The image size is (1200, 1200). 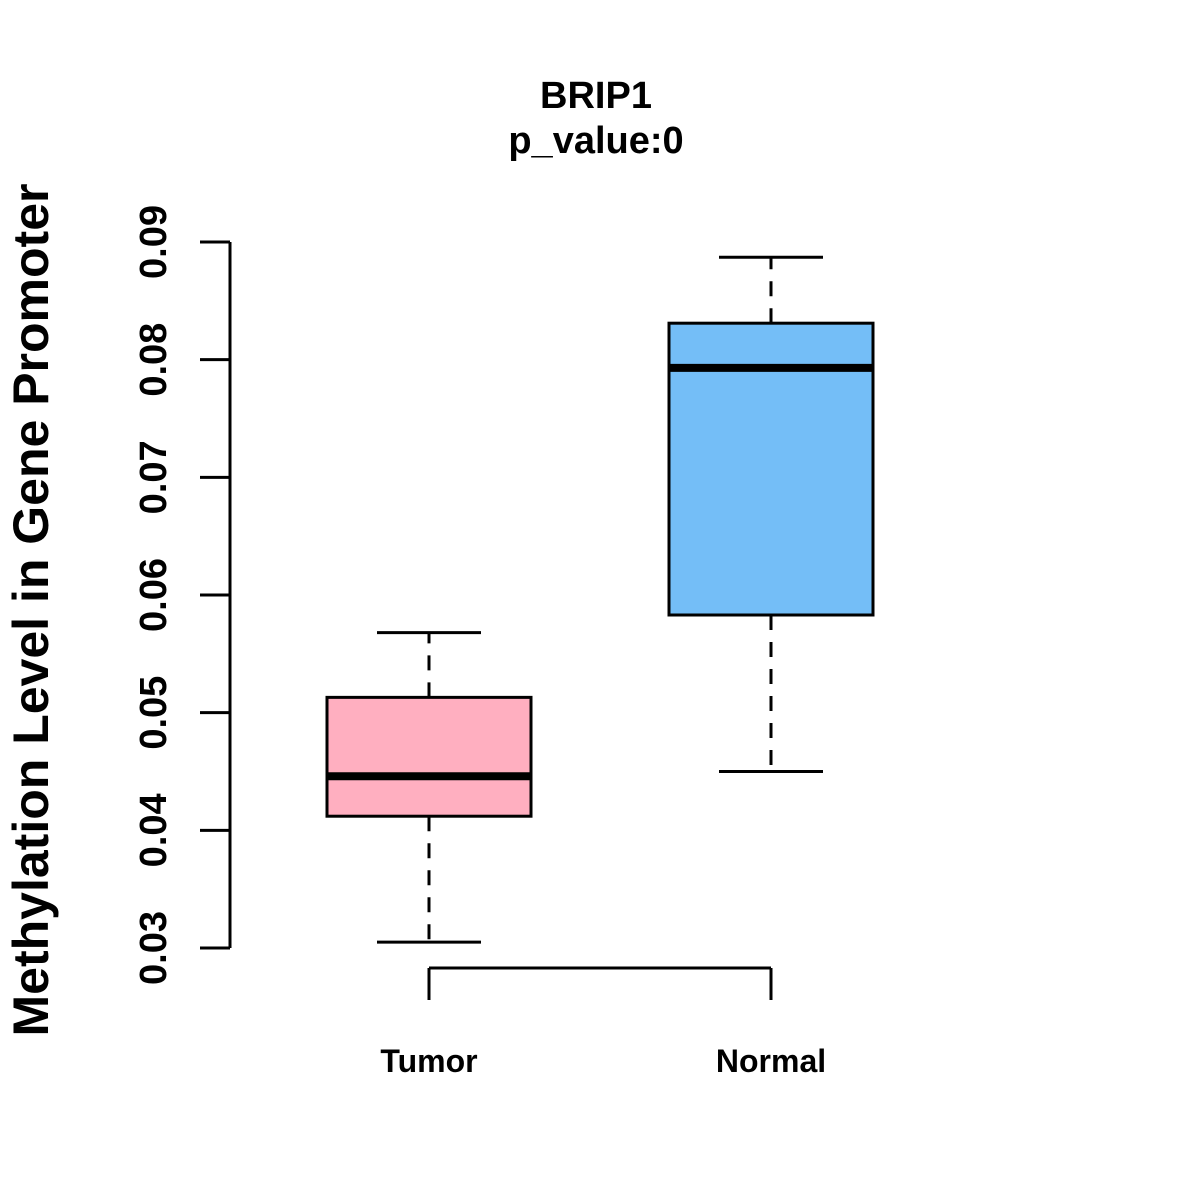 I want to click on chart-subtitle: p_value:0, so click(x=595, y=141).